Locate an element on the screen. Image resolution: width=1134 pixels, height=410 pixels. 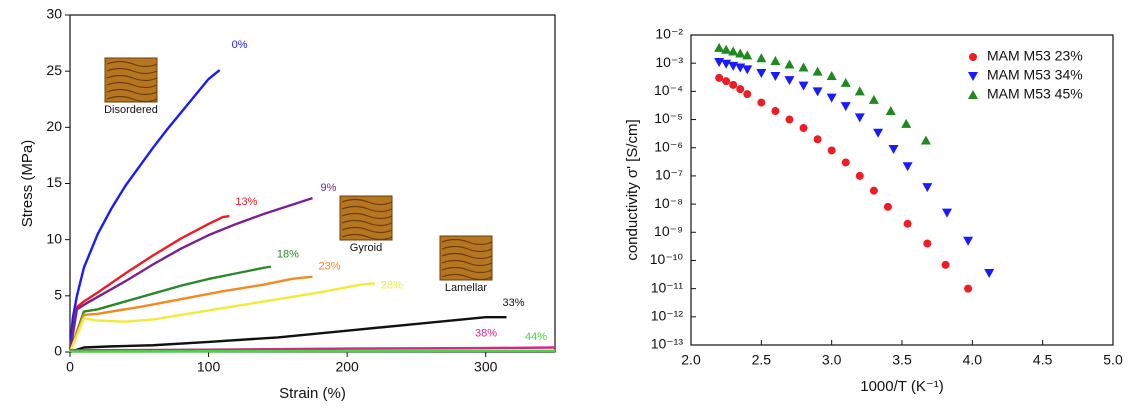
inset-label: Disordered is located at coordinates (131, 110).